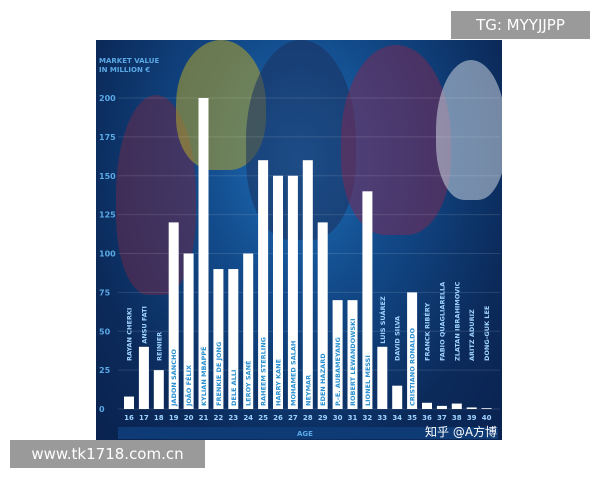 The image size is (600, 480). Describe the element at coordinates (203, 376) in the screenshot. I see `player-label: KYLIAN MBAPPÉ` at that location.